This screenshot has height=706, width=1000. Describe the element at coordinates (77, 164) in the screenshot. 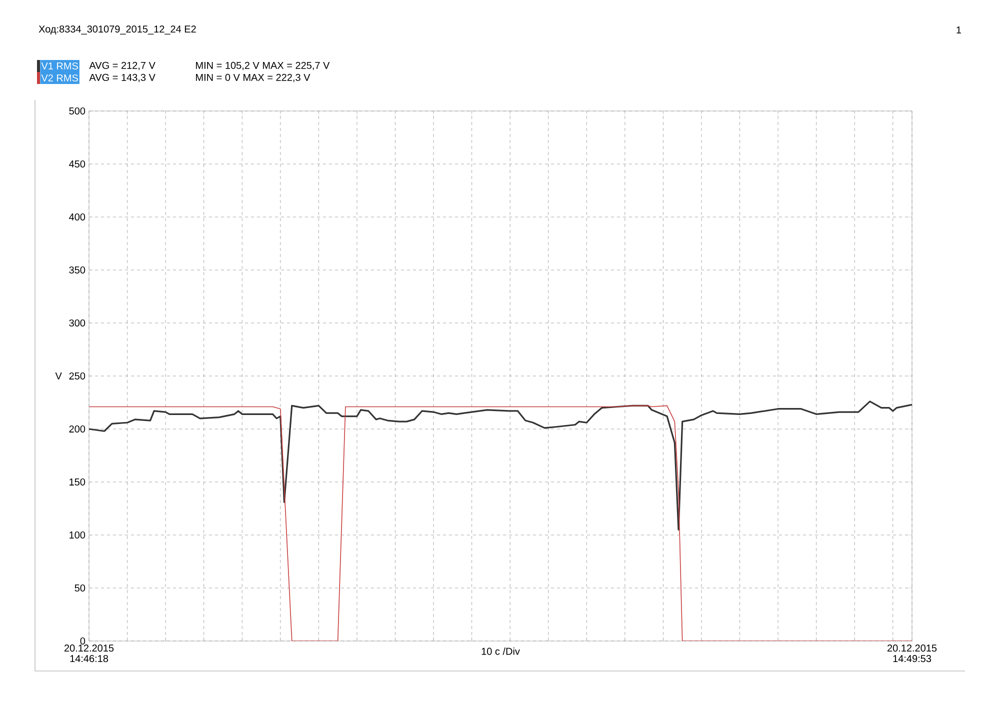

I see `y-tick-label: 450` at that location.